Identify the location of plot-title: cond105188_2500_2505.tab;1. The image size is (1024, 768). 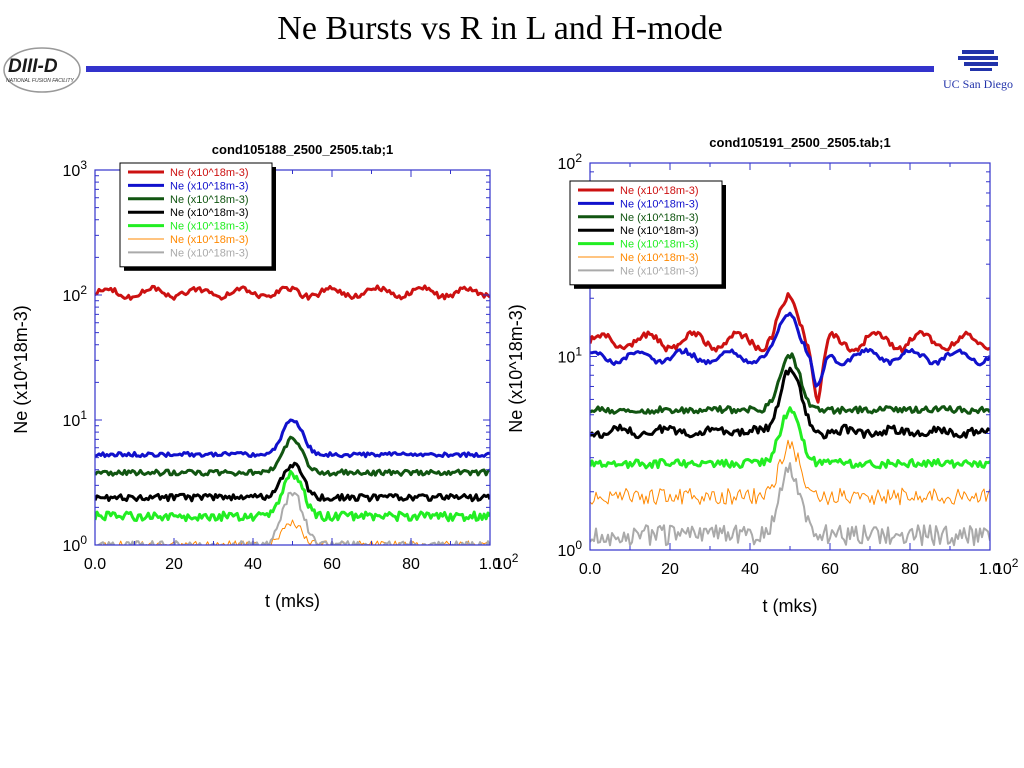
(302, 149).